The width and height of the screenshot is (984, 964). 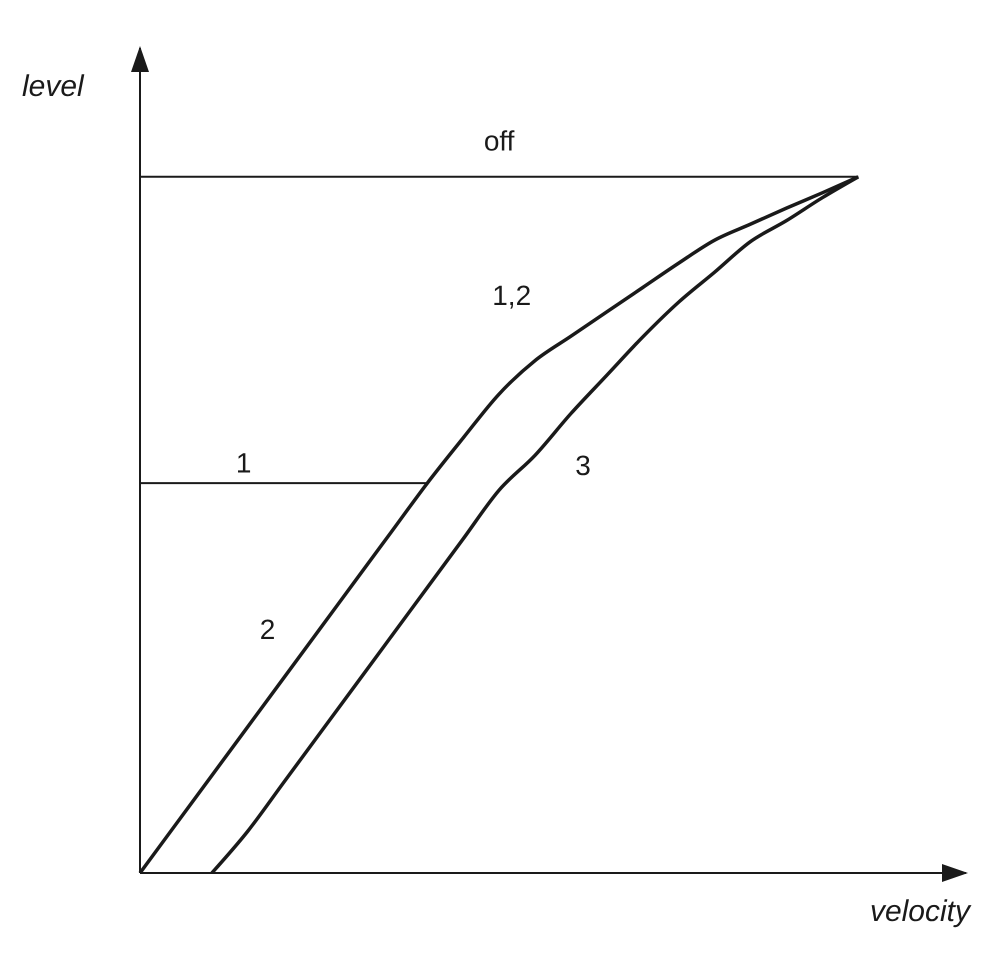 I want to click on y-axis-title: level, so click(x=53, y=87).